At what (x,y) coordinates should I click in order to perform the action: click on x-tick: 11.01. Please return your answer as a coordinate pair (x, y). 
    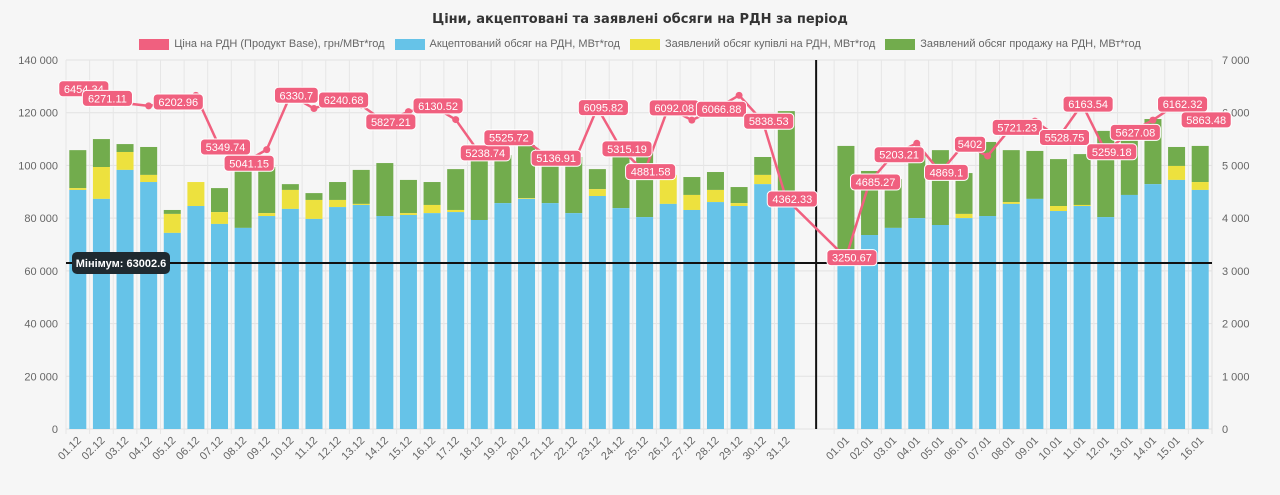
    Looking at the image, I should click on (1074, 448).